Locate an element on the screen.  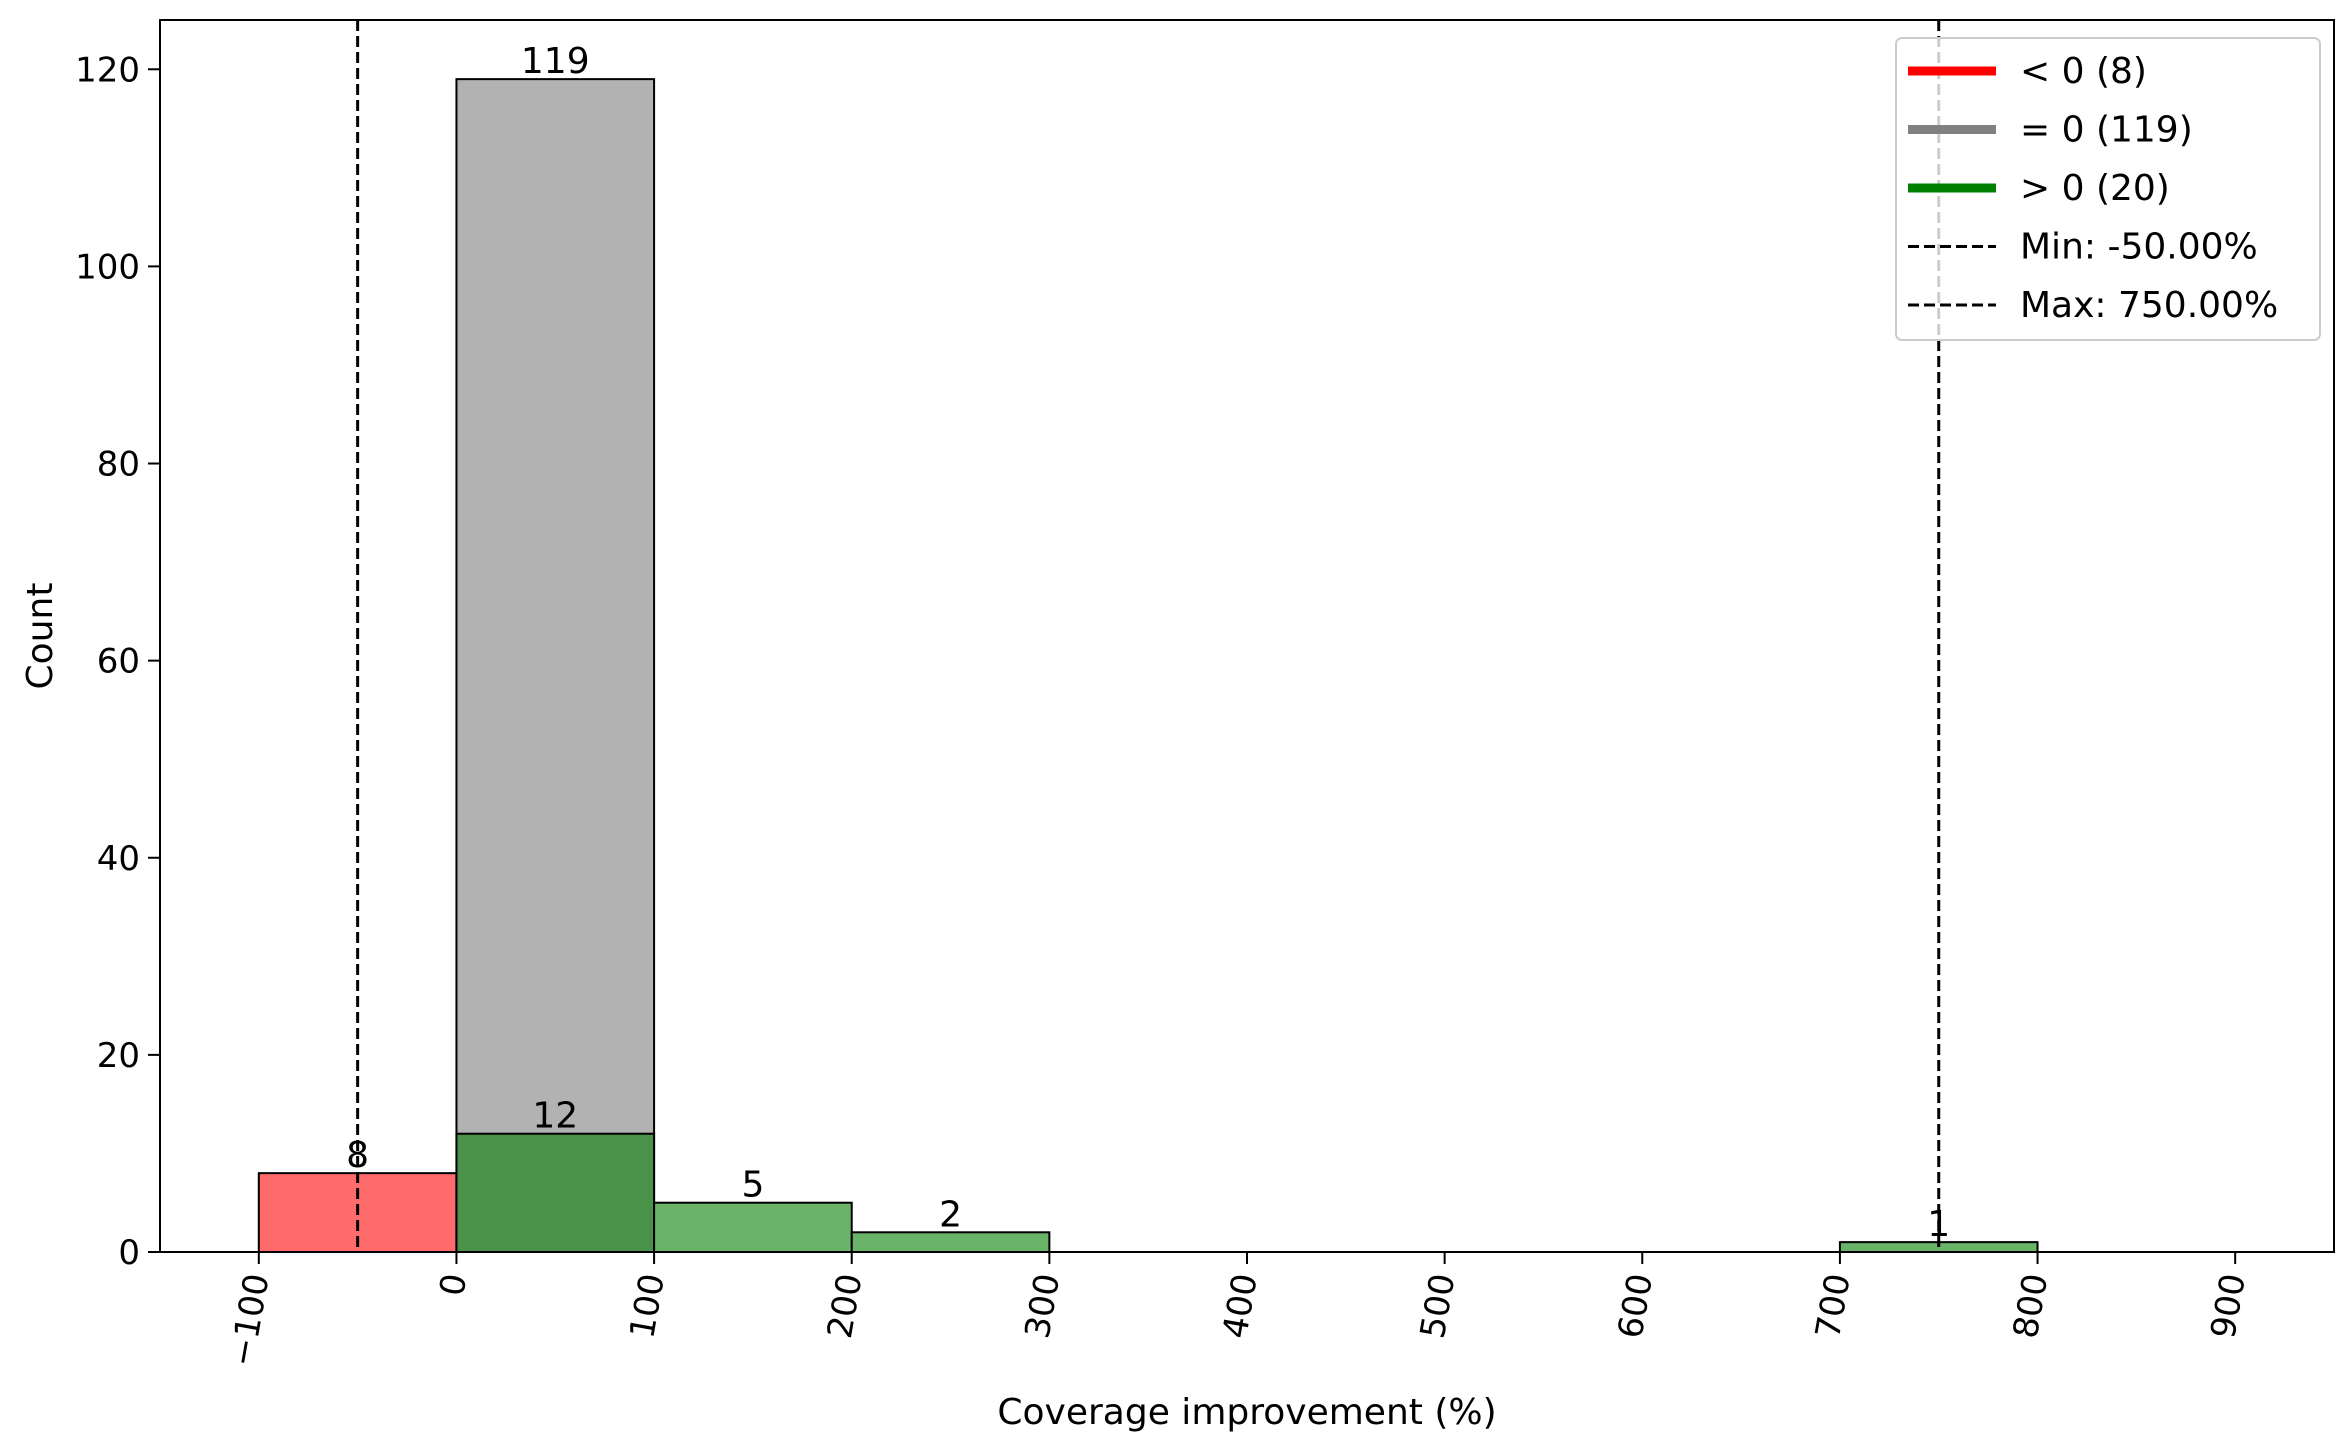
bar-count-label: 5 is located at coordinates (752, 1185).